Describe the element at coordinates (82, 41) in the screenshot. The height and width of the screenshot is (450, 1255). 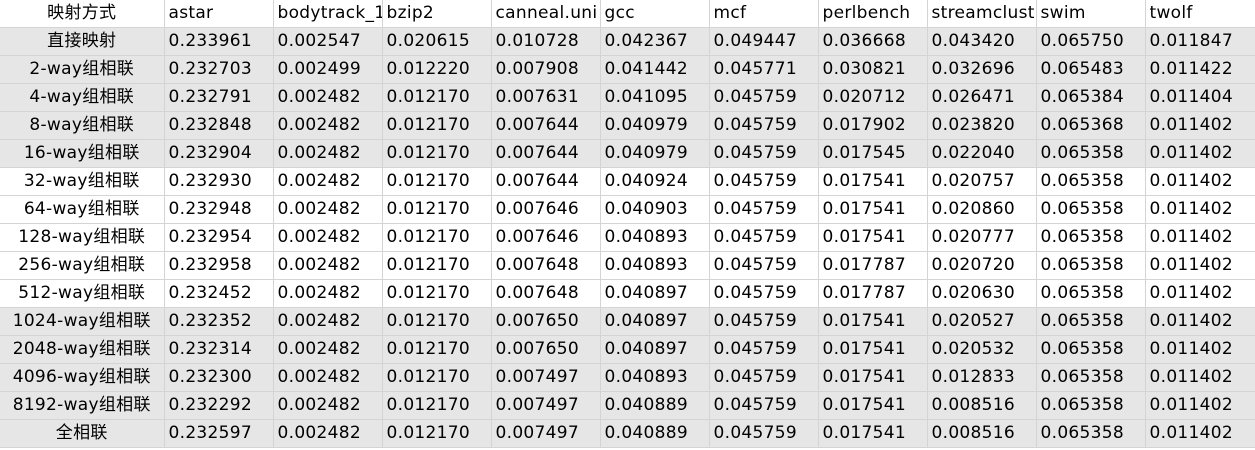
I see `row-label-cell: 直接映射` at that location.